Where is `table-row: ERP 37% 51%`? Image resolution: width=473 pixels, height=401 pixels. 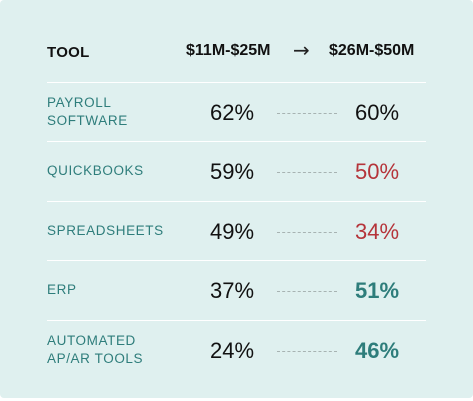
table-row: ERP 37% 51% is located at coordinates (236, 290).